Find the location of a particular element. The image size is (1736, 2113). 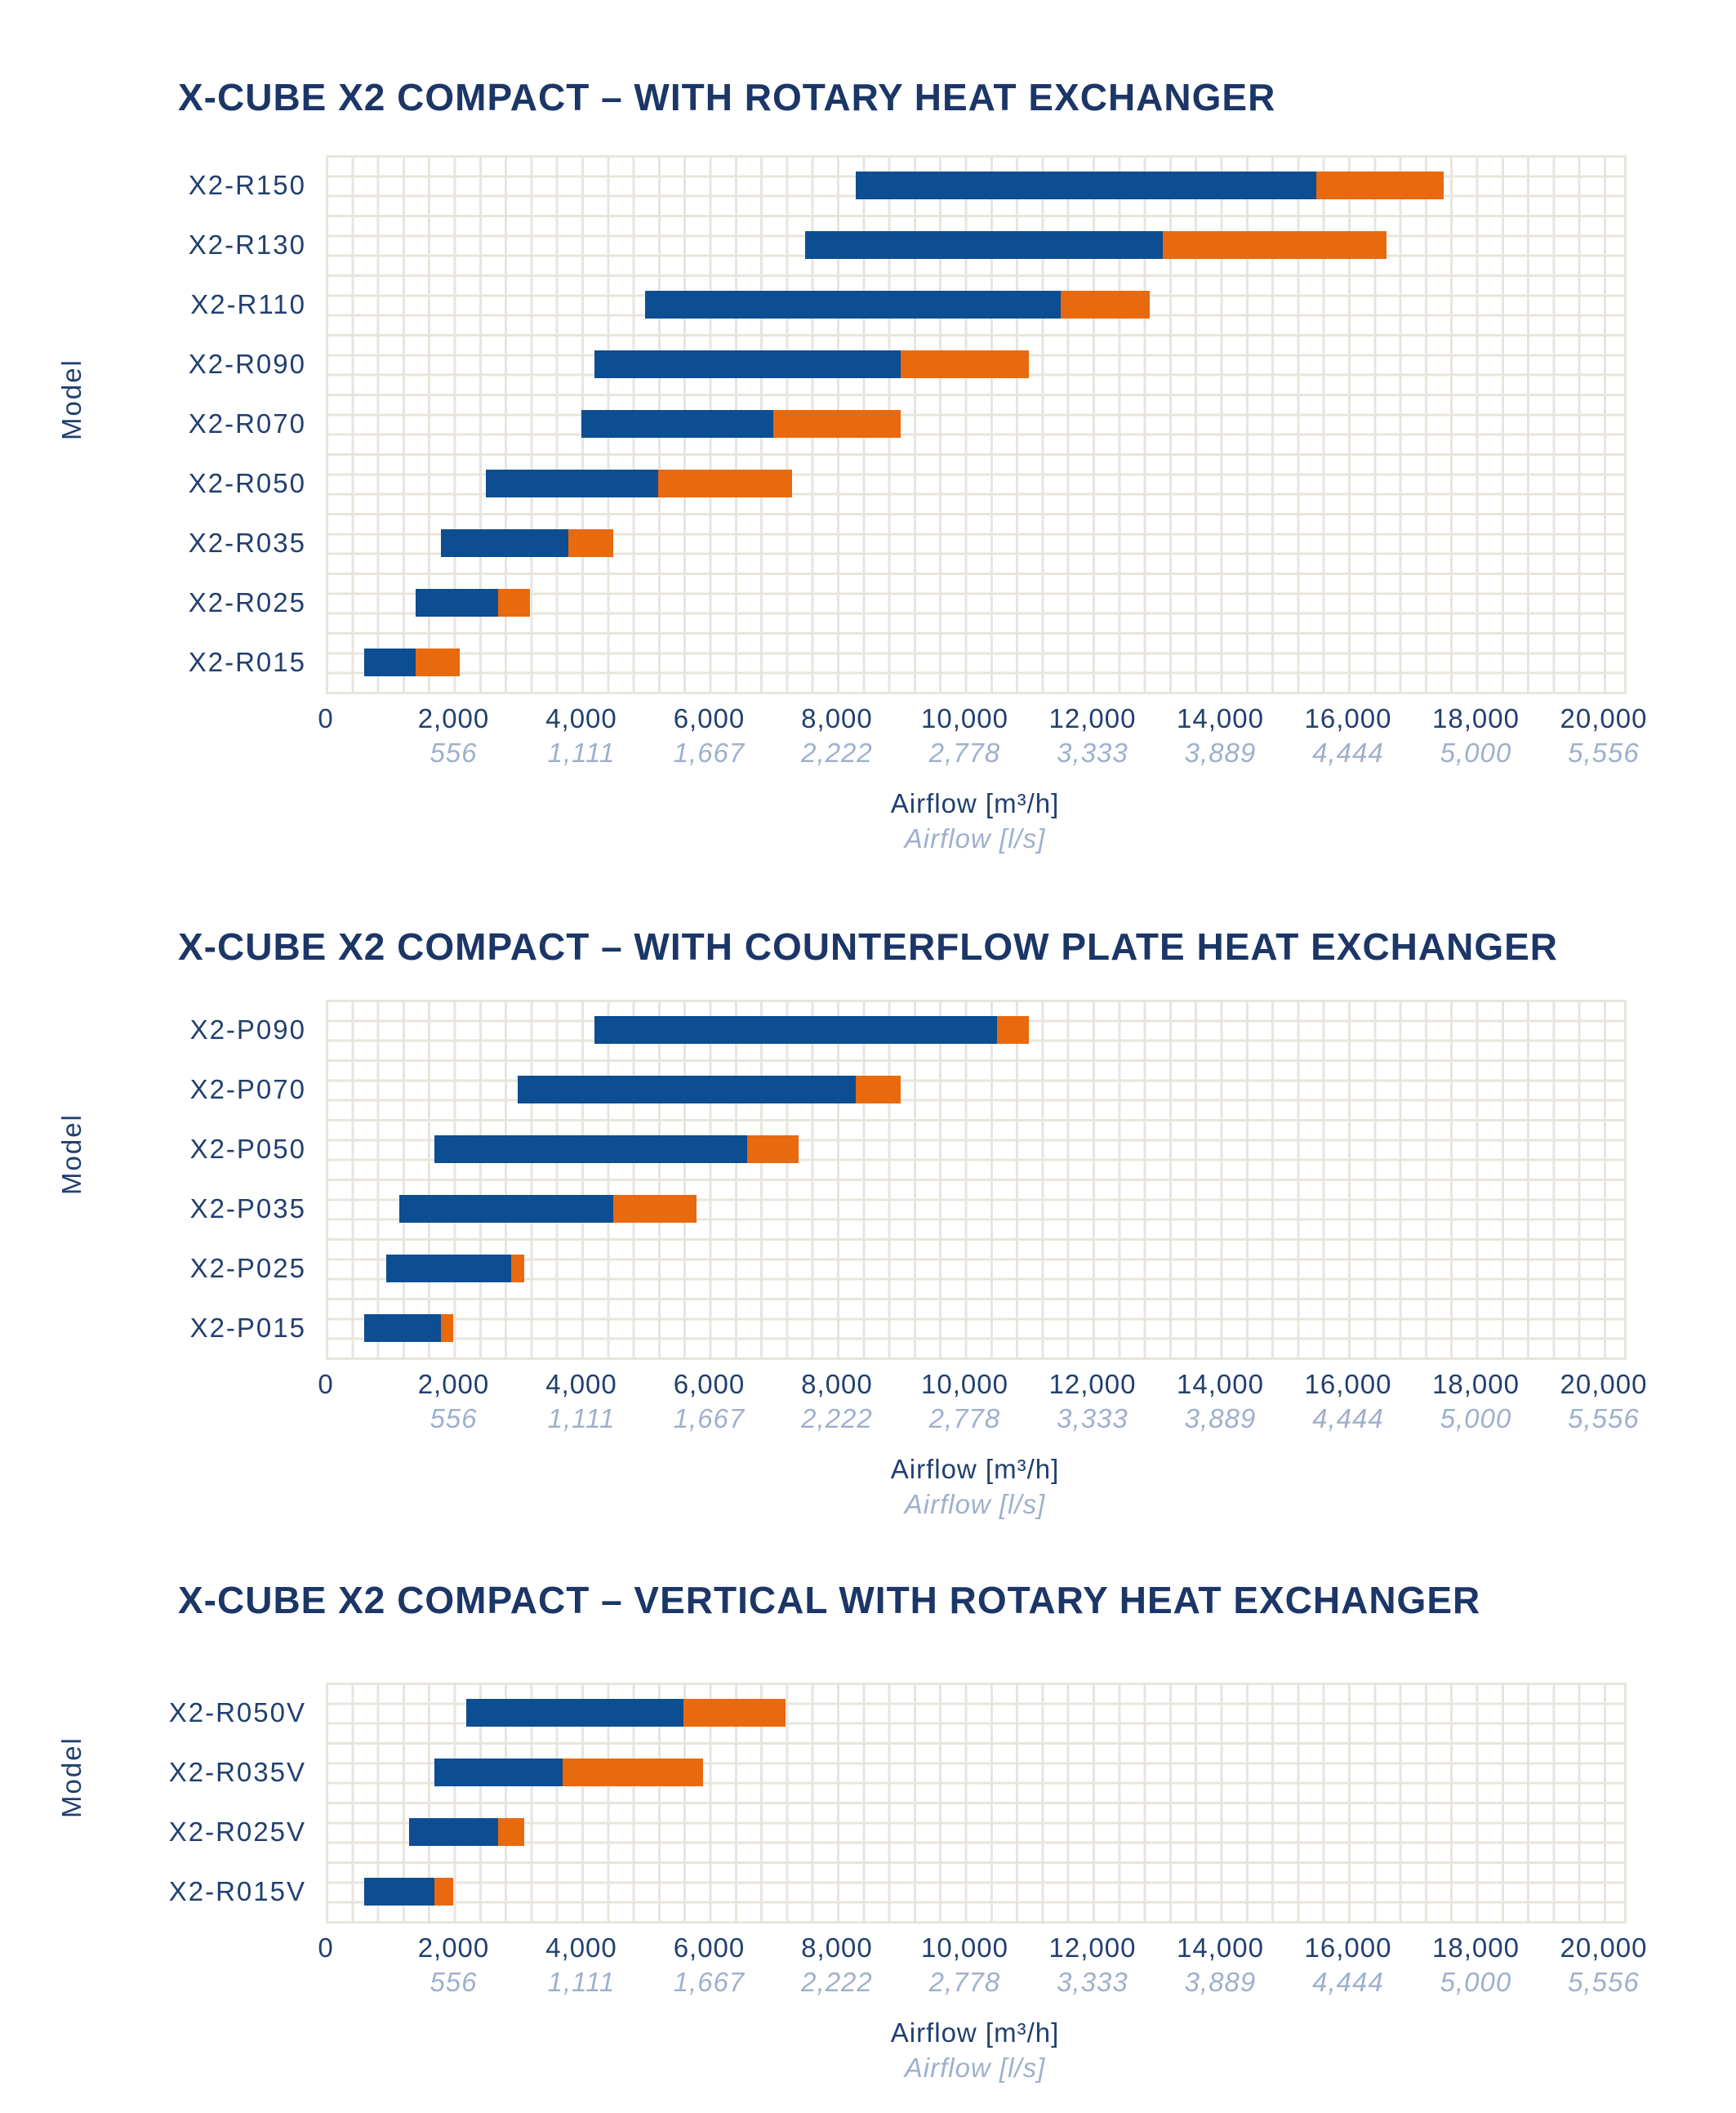

model-label: X2-P035 is located at coordinates (248, 1208).